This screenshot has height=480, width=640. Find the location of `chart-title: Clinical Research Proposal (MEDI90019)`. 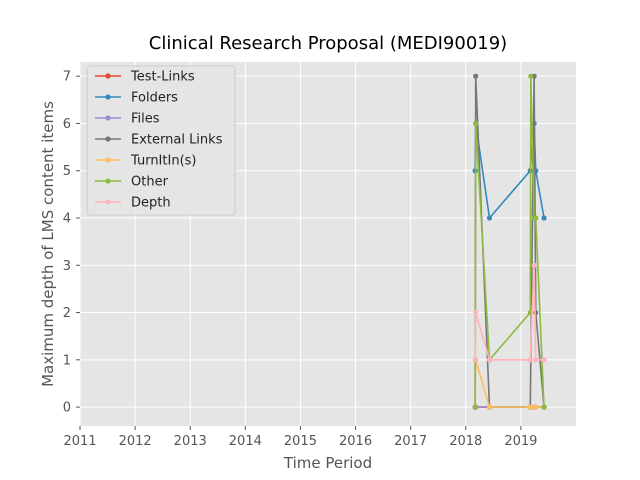

chart-title: Clinical Research Proposal (MEDI90019) is located at coordinates (328, 43).